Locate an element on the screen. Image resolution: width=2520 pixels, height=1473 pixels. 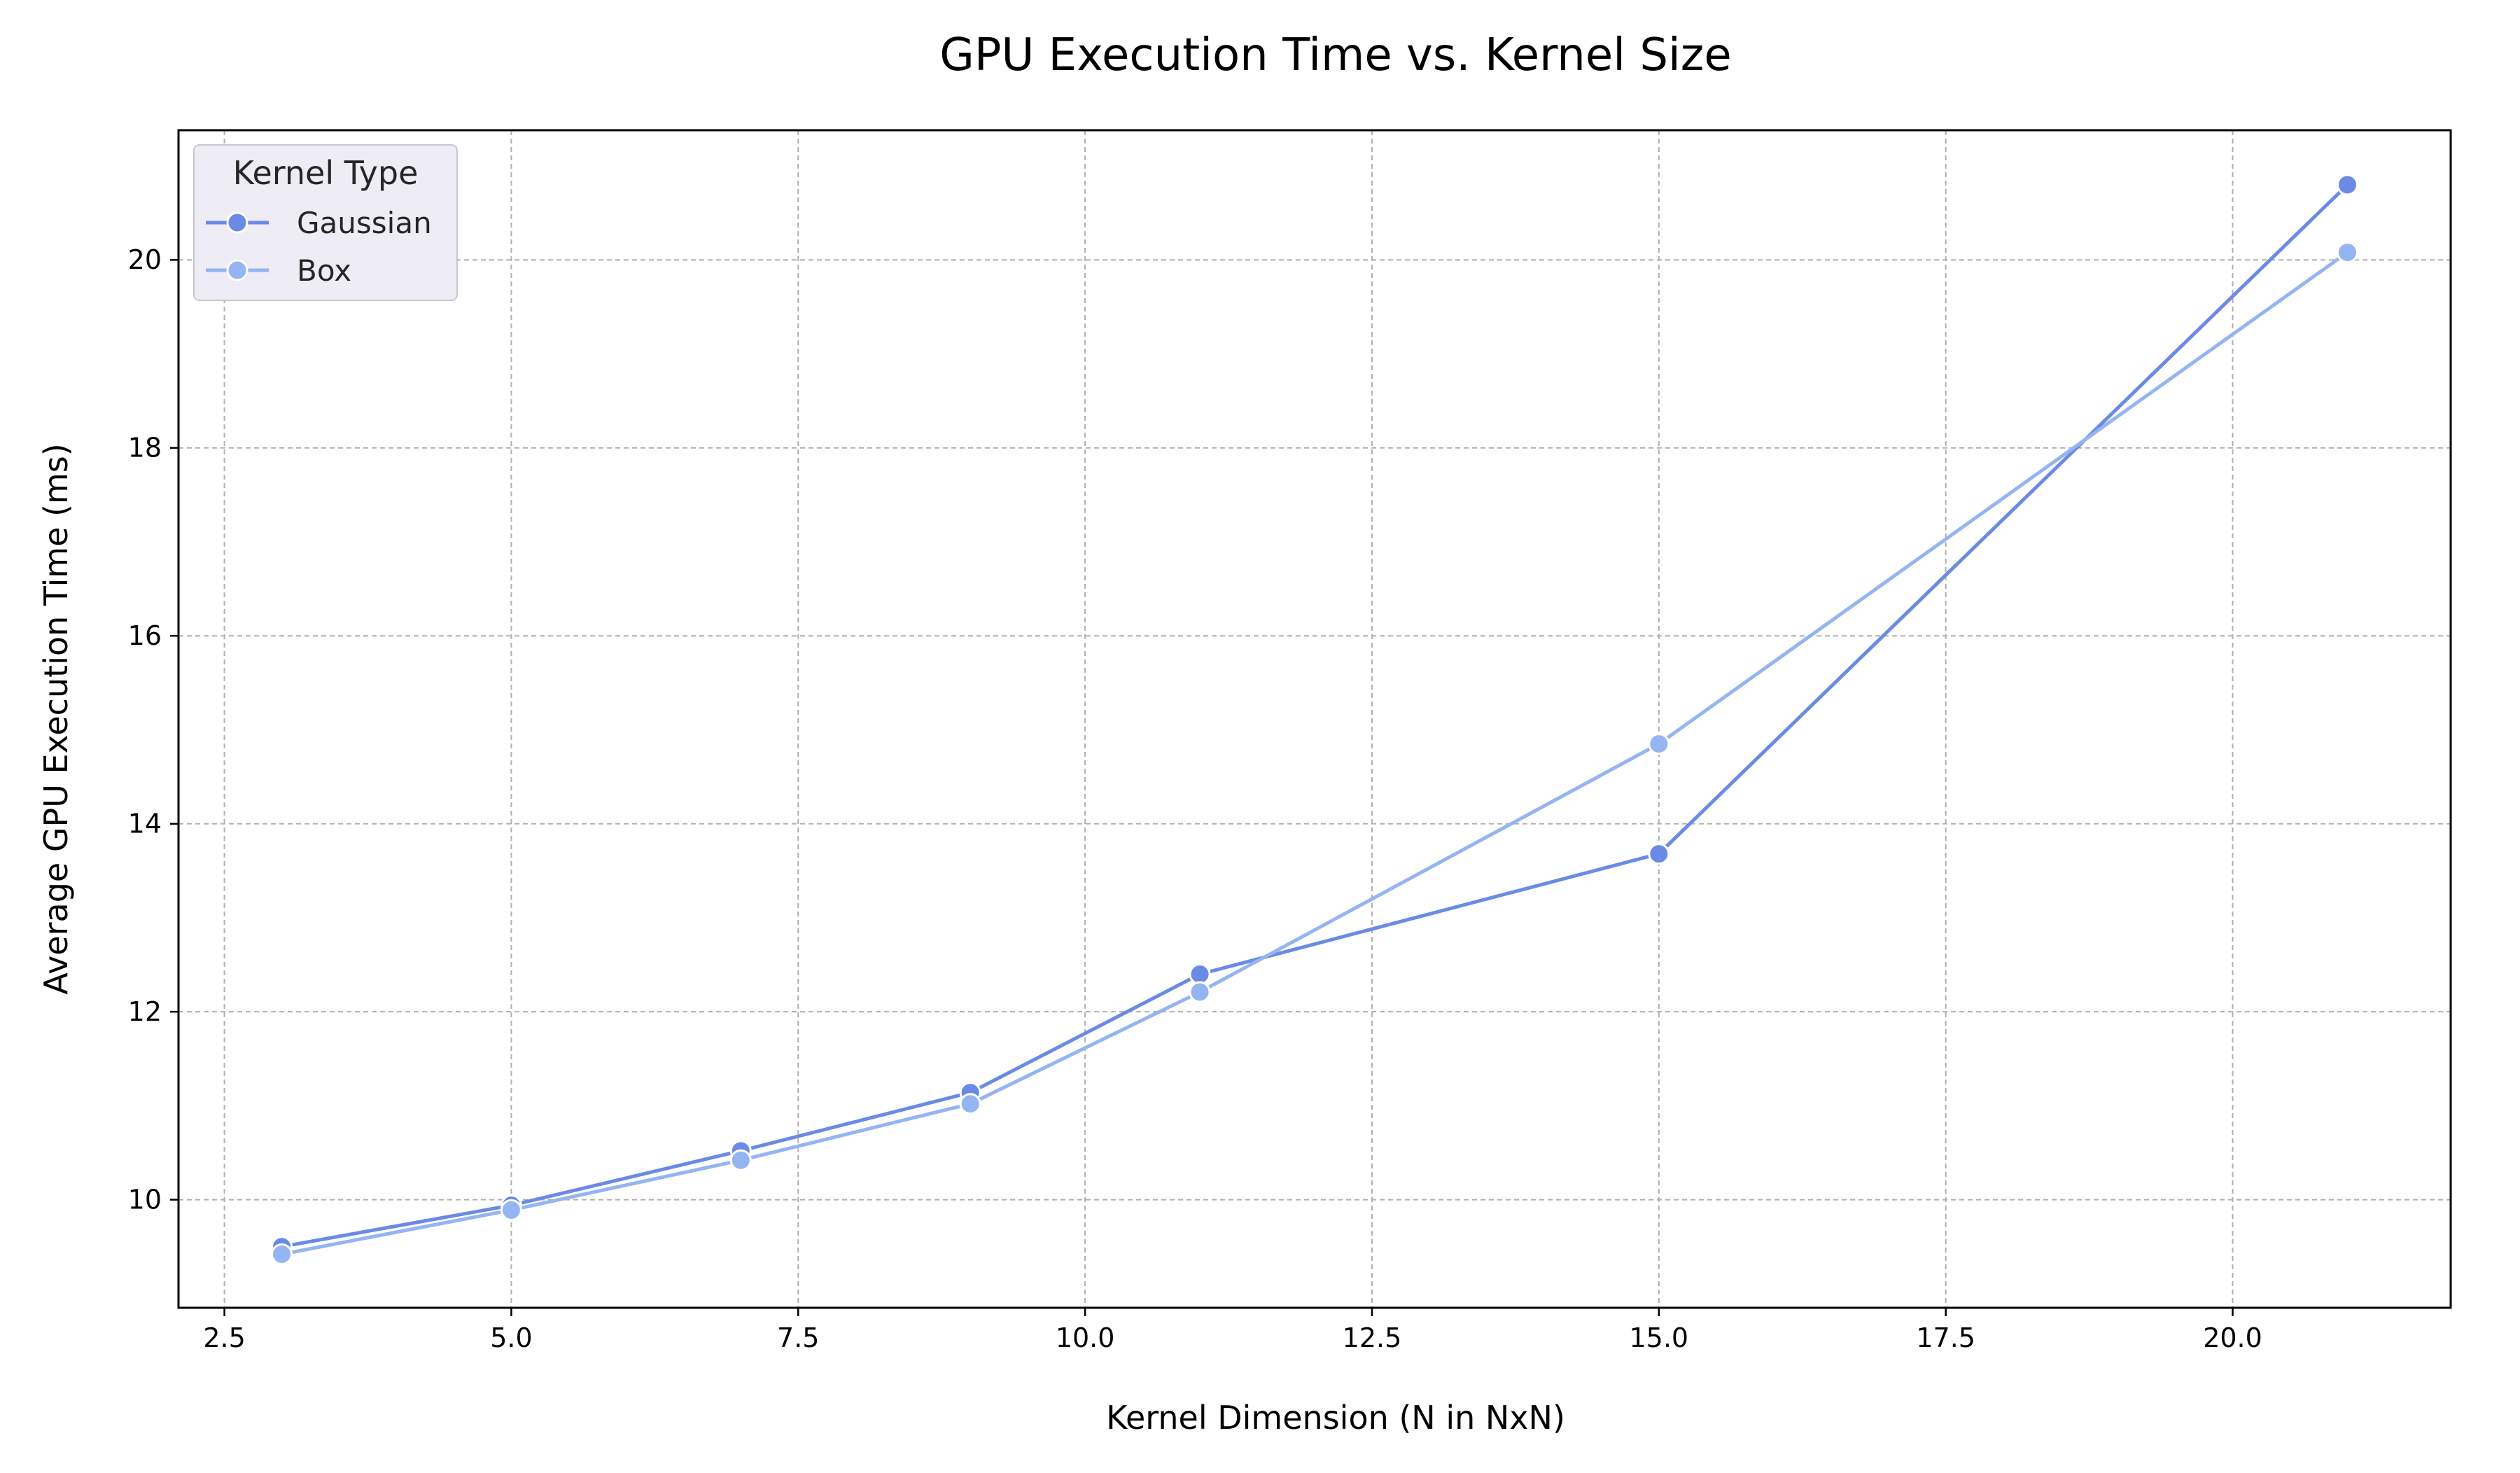
legend-label-box: Box is located at coordinates (324, 270).